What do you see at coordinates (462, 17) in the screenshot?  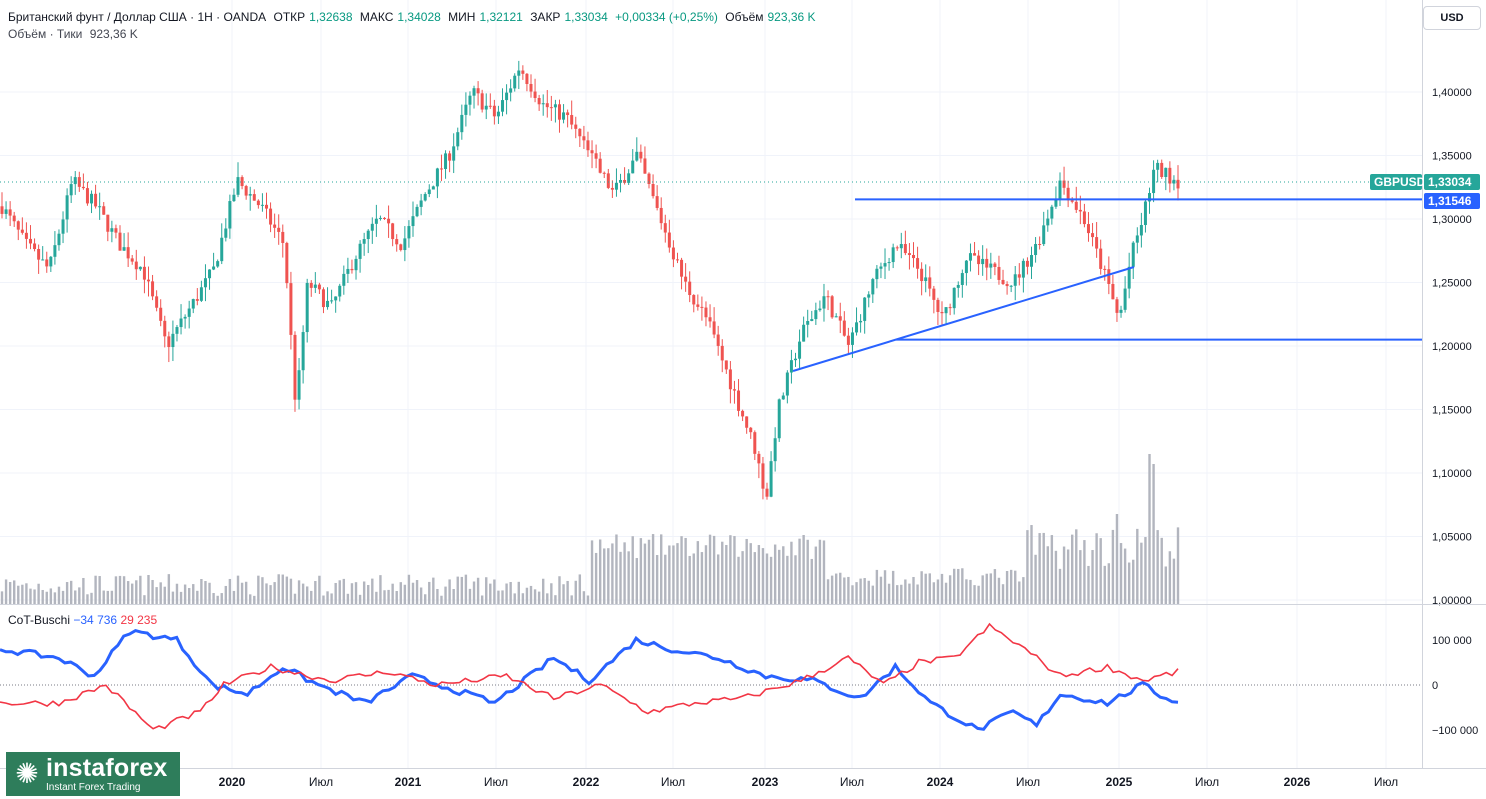 I see `low-label: МИН` at bounding box center [462, 17].